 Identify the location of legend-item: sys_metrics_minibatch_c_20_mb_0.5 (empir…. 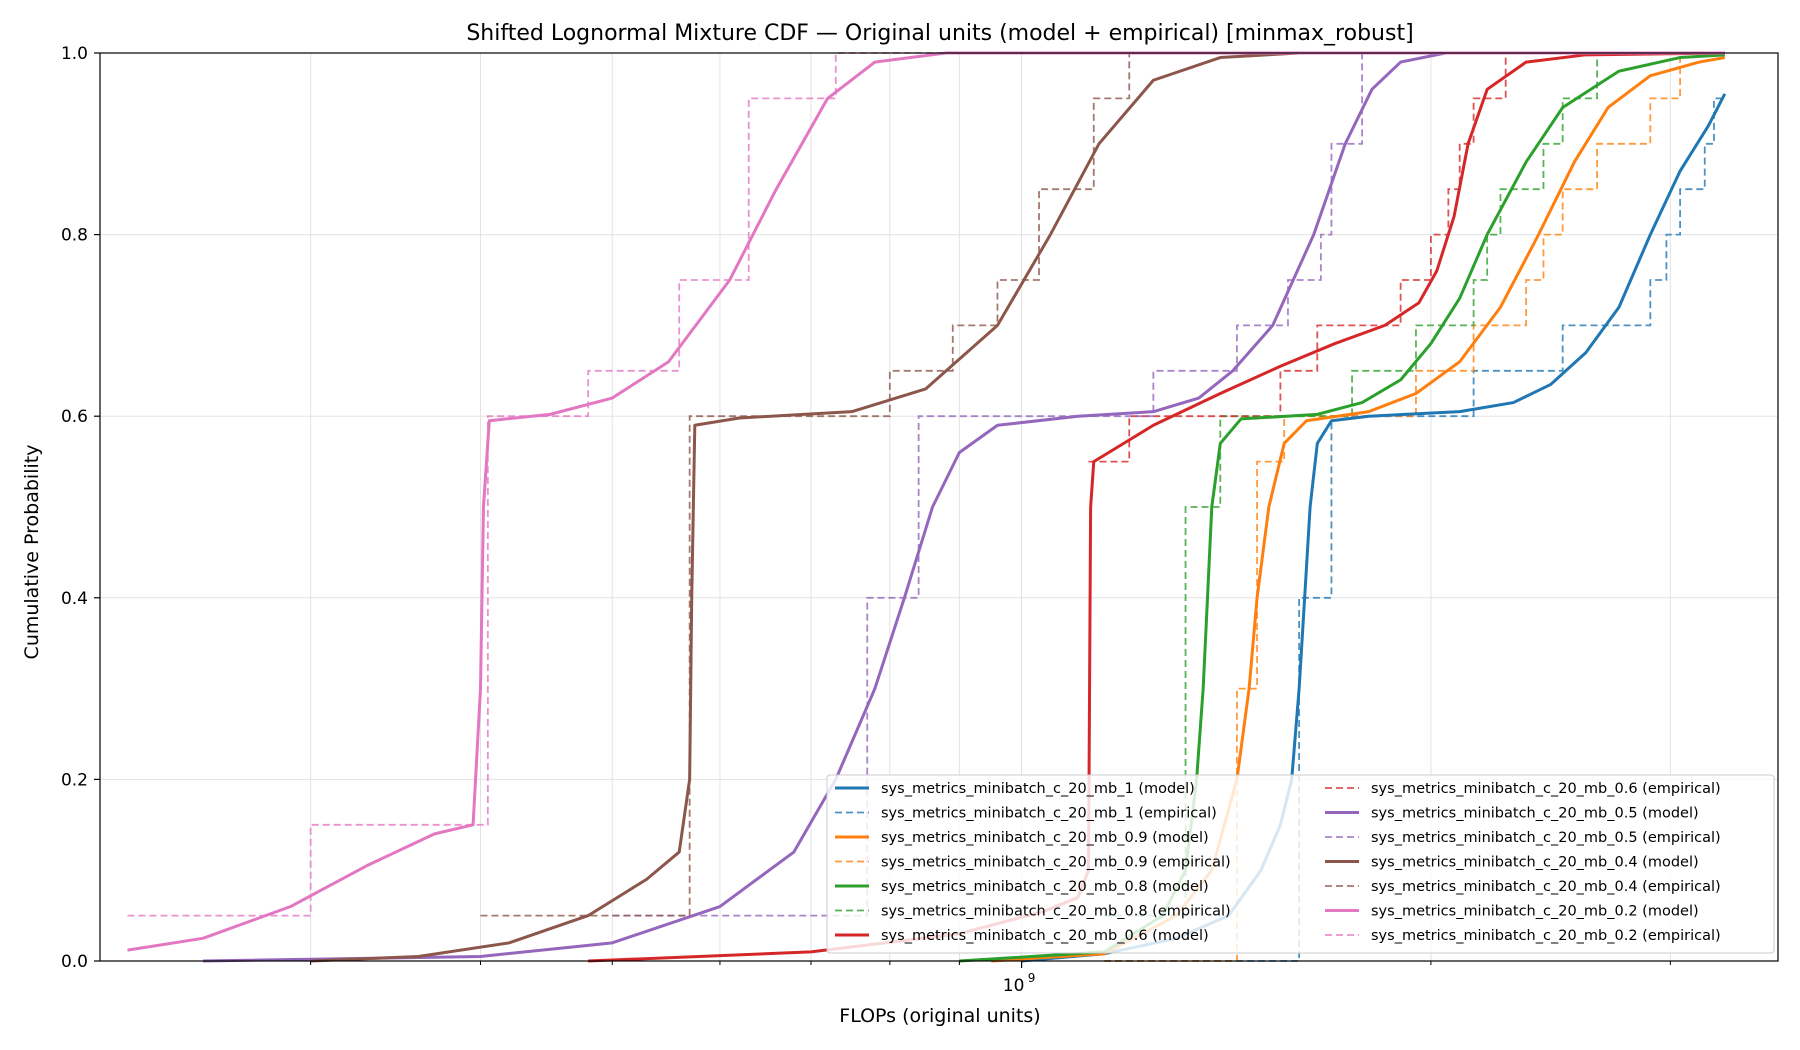
(1523, 838).